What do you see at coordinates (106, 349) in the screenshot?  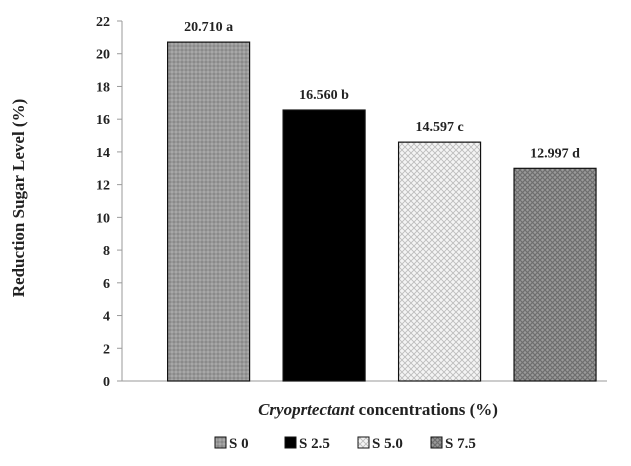 I see `y-tick-label: 2` at bounding box center [106, 349].